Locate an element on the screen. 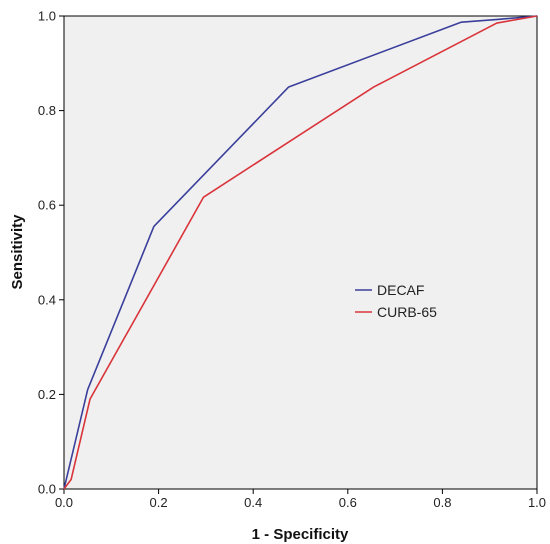  x-axis-title: 1 - Specificity is located at coordinates (300, 534).